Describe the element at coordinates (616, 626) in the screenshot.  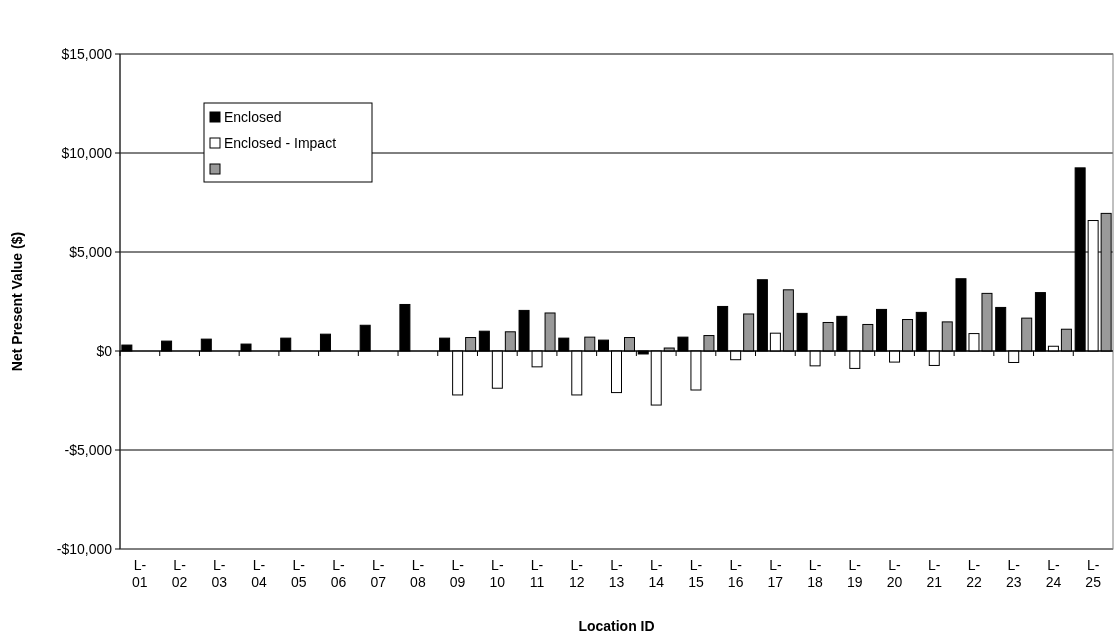
I see `x-axis-title: Location ID` at that location.